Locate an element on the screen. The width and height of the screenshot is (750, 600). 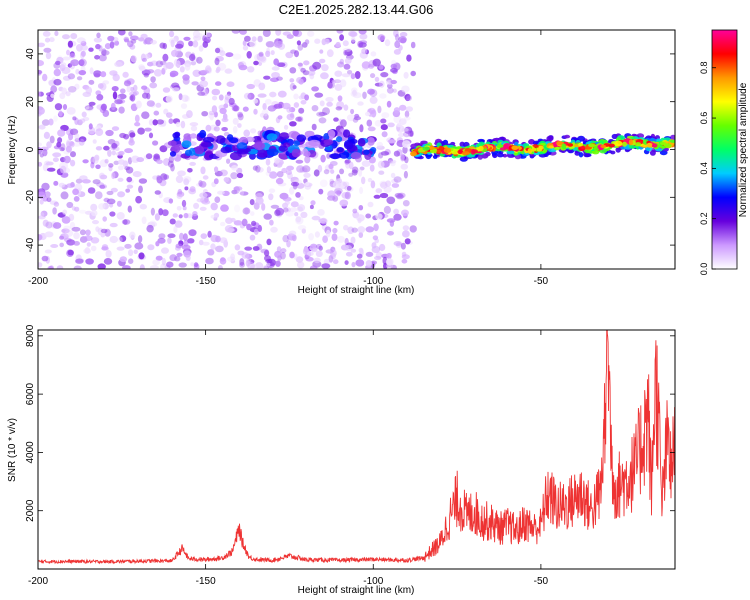
heatmap-x-axis-label: Height of straight line (km) is located at coordinates (356, 290).